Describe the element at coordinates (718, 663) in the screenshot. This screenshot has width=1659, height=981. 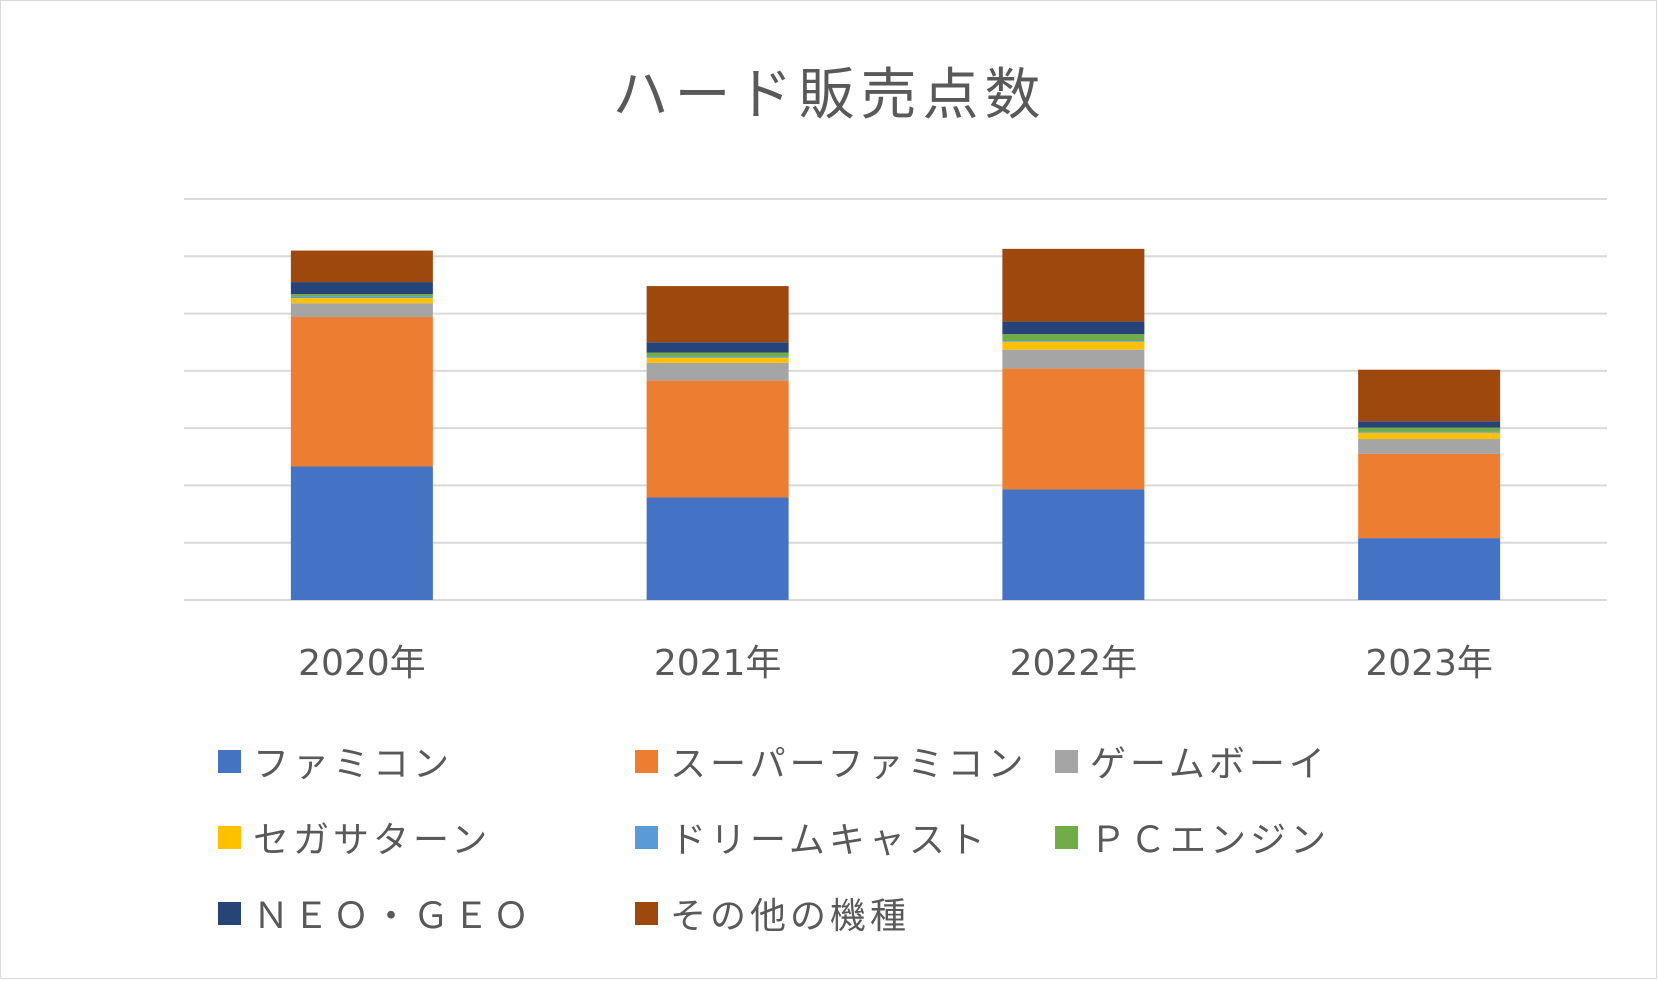
I see `x-tick-label: 2021年` at that location.